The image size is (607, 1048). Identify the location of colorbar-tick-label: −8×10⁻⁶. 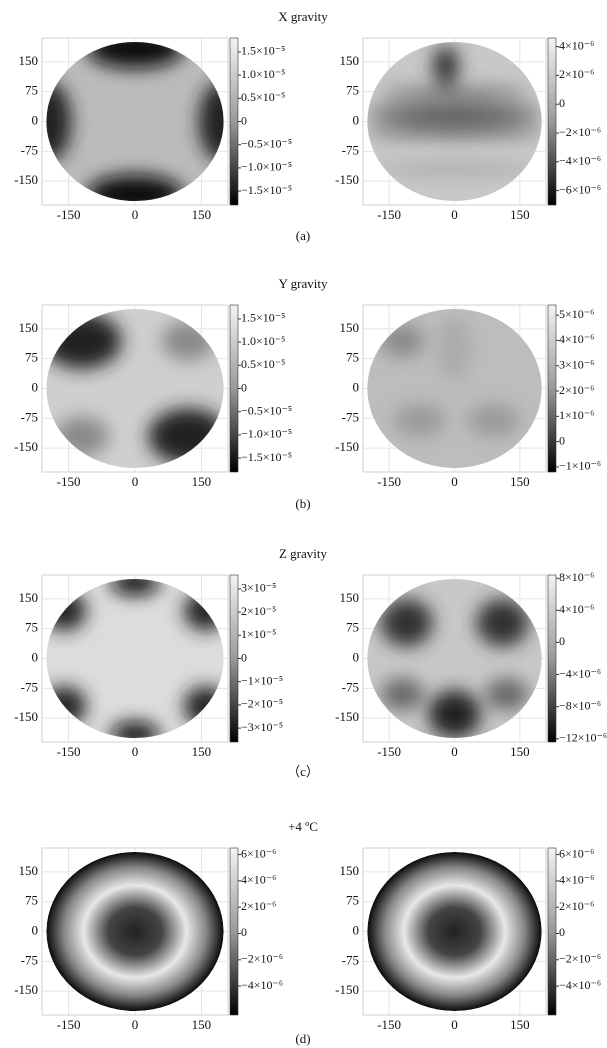
(580, 705).